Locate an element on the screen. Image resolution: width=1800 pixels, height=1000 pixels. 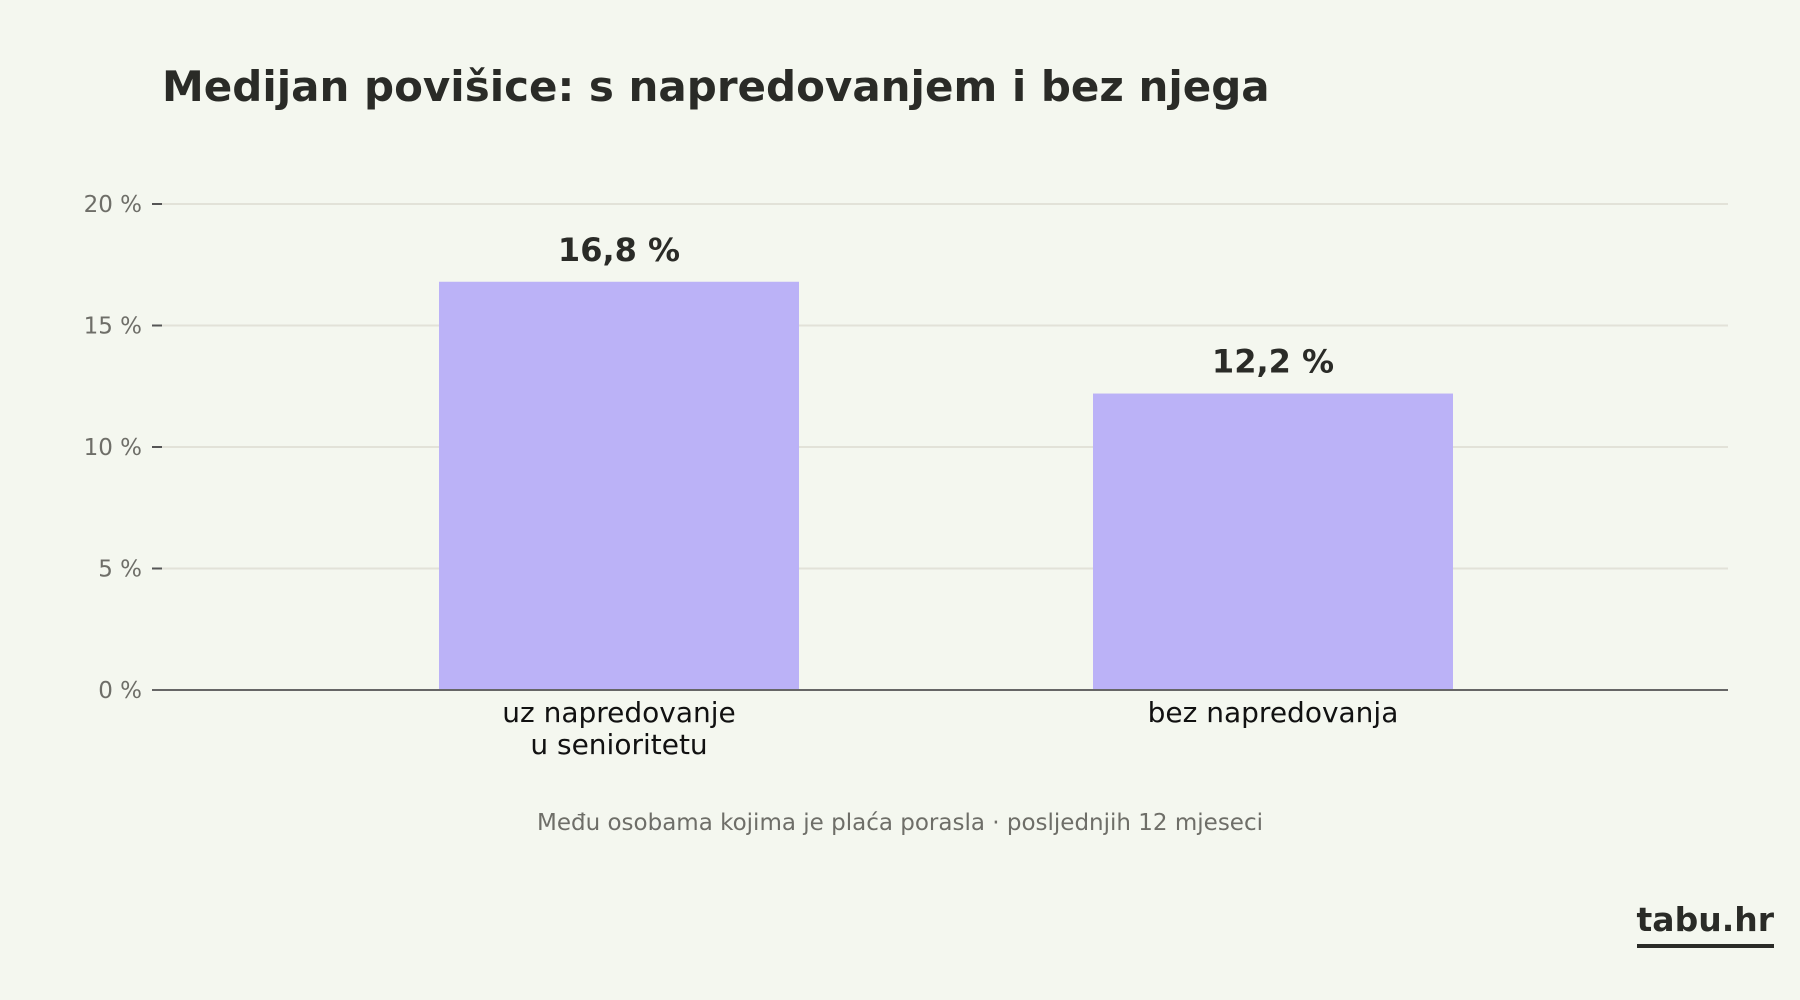
y-tick-label: 5 % is located at coordinates (120, 570).